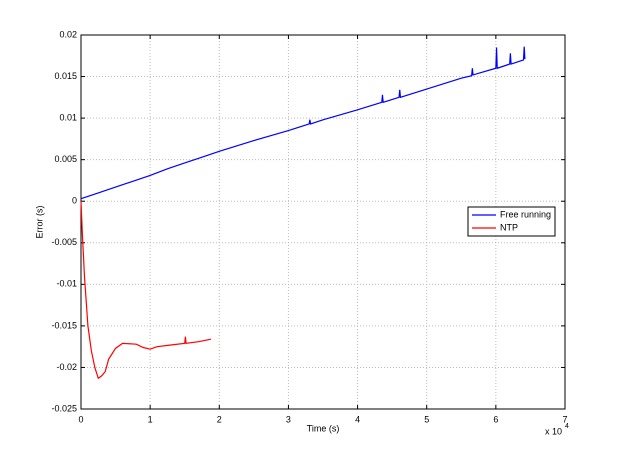  I want to click on y-tick-label: 0.015, so click(65, 76).